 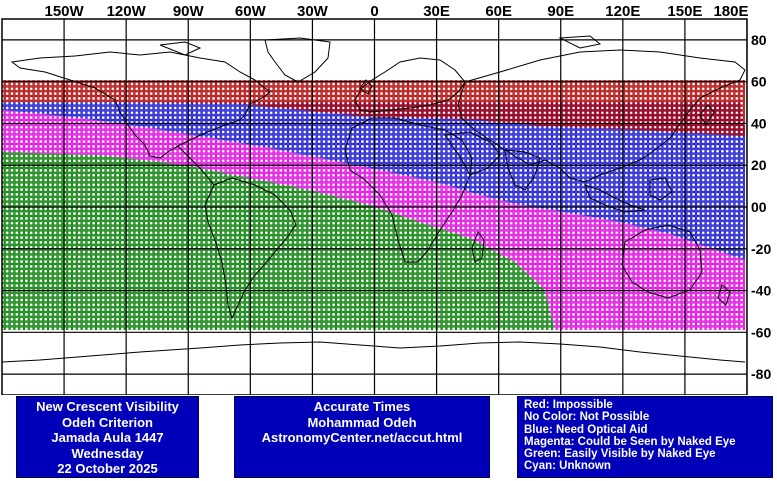 What do you see at coordinates (498, 11) in the screenshot?
I see `lon-label-60e: 60E` at bounding box center [498, 11].